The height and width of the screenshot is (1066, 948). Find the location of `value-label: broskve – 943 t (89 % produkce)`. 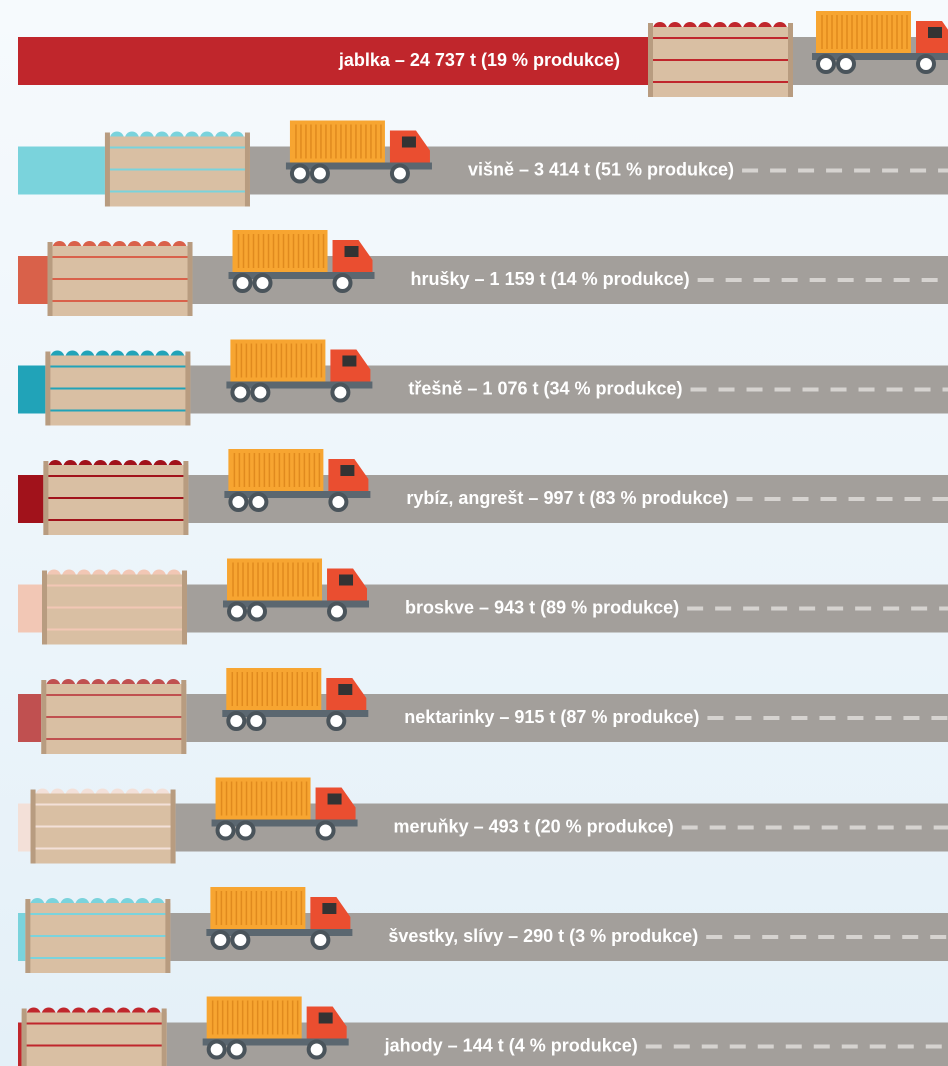

value-label: broskve – 943 t (89 % produkce) is located at coordinates (542, 607).